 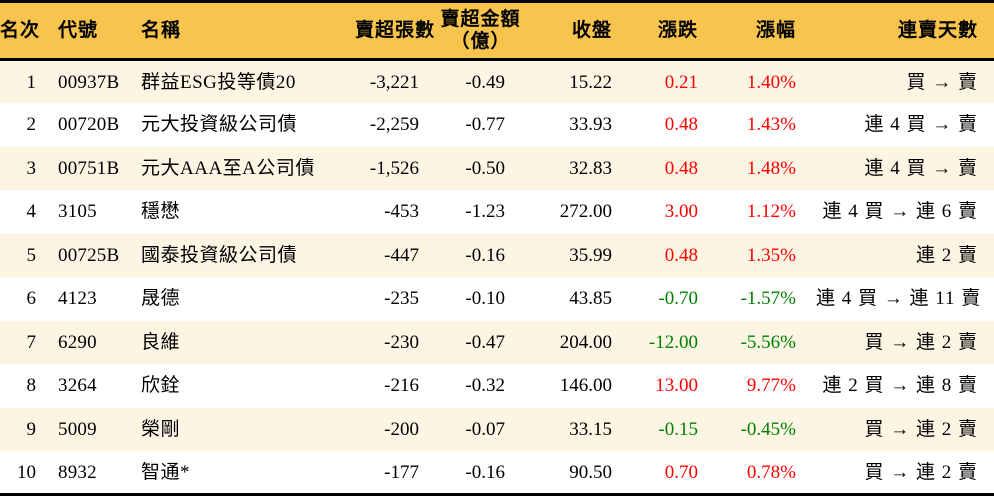 What do you see at coordinates (946, 255) in the screenshot?
I see `cell-streak: 連 2 賣` at bounding box center [946, 255].